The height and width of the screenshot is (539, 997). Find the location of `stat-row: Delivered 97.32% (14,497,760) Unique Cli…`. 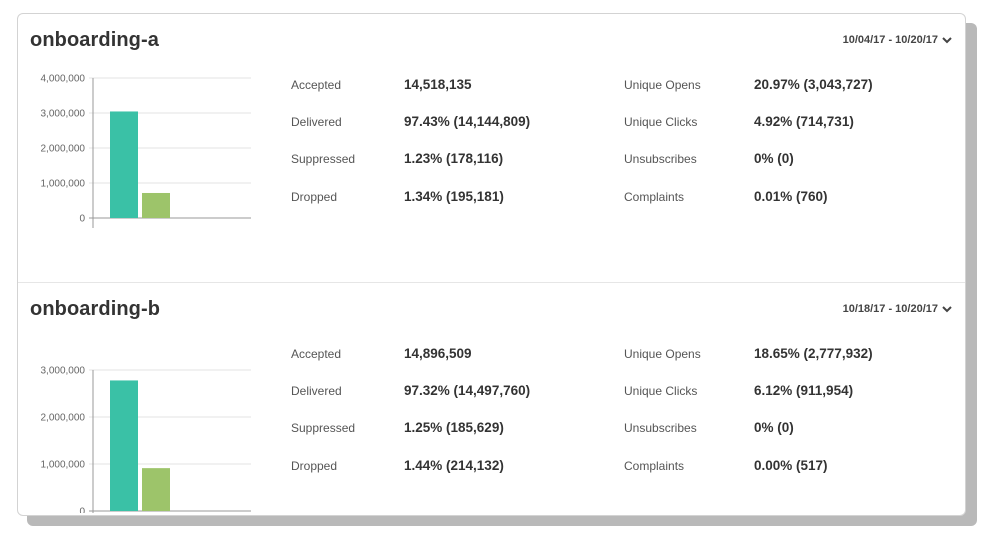

stat-row: Delivered 97.32% (14,497,760) Unique Cli… is located at coordinates (626, 392).